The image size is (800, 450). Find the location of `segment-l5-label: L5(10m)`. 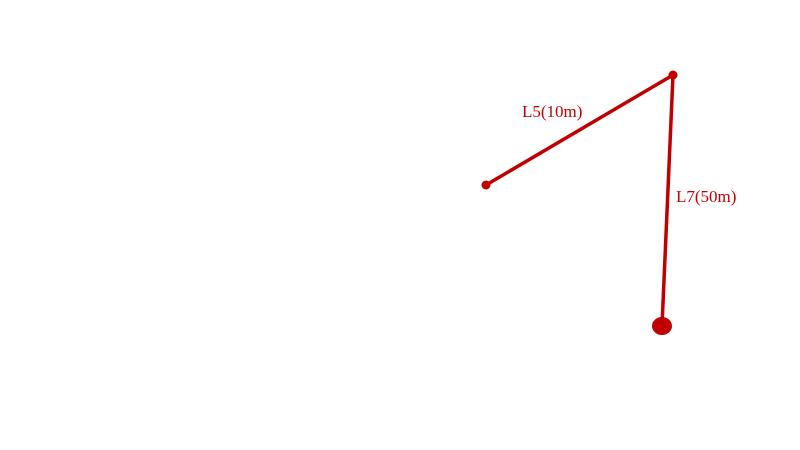

segment-l5-label: L5(10m) is located at coordinates (552, 111).